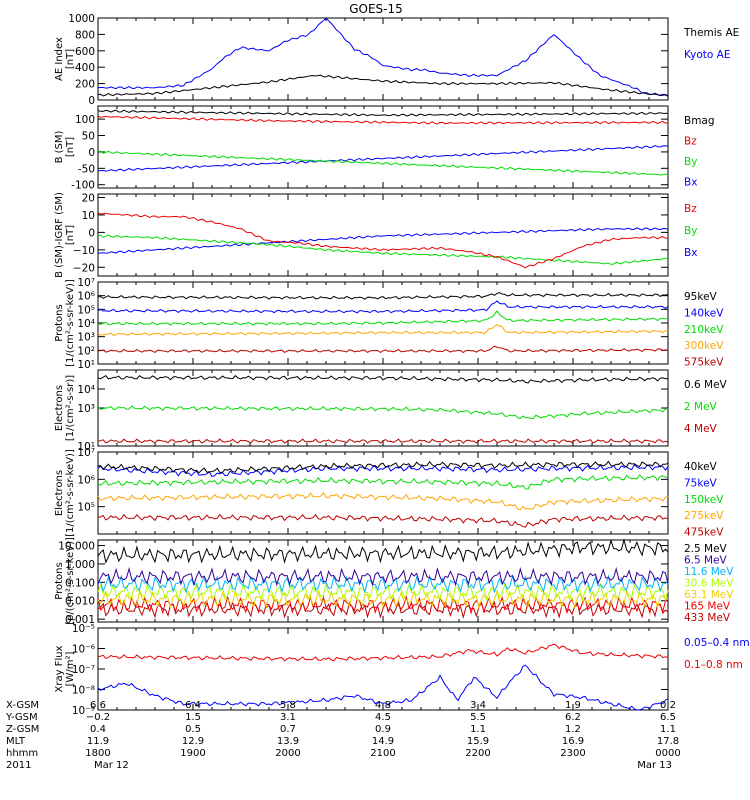 The height and width of the screenshot is (800, 750). Describe the element at coordinates (70, 235) in the screenshot. I see `y-axis-label: [nT]` at that location.